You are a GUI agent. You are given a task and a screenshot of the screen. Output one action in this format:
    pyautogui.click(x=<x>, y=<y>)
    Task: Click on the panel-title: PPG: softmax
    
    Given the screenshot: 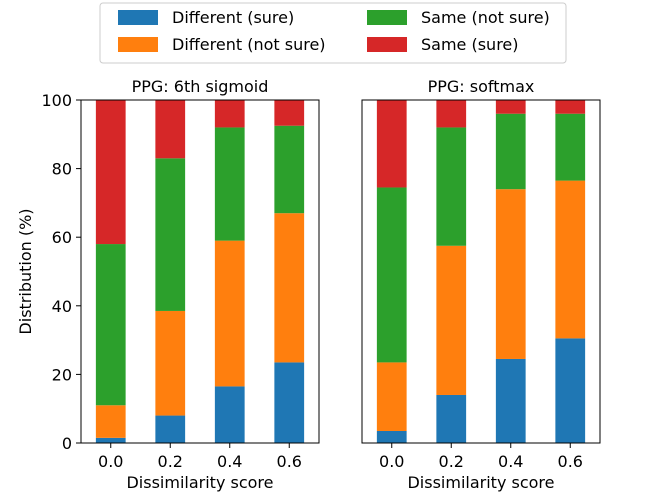 What is the action you would take?
    pyautogui.click(x=481, y=86)
    